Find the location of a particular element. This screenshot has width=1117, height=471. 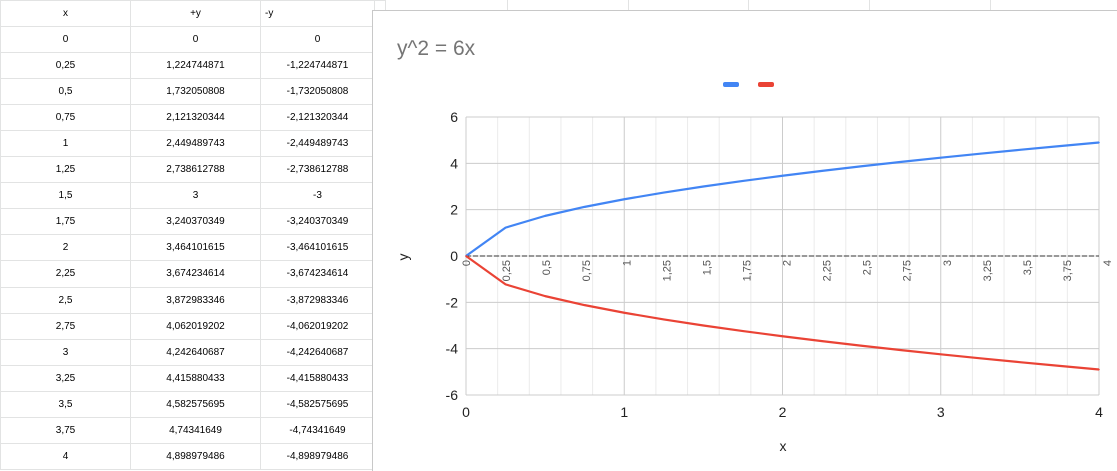

sheet-cell: 2,449489743 is located at coordinates (195, 144).